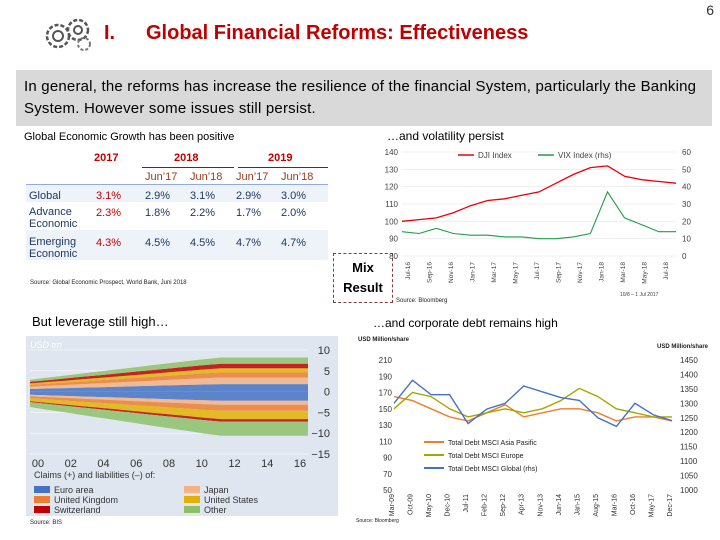 The width and height of the screenshot is (720, 540). Describe the element at coordinates (267, 464) in the screenshot. I see `x-tick-label: 14` at that location.